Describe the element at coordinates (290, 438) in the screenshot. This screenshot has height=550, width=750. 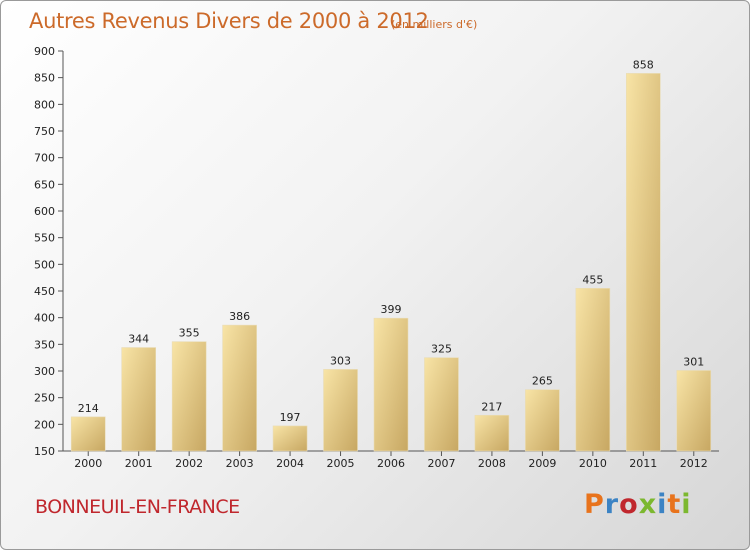
I see `bar-2004` at that location.